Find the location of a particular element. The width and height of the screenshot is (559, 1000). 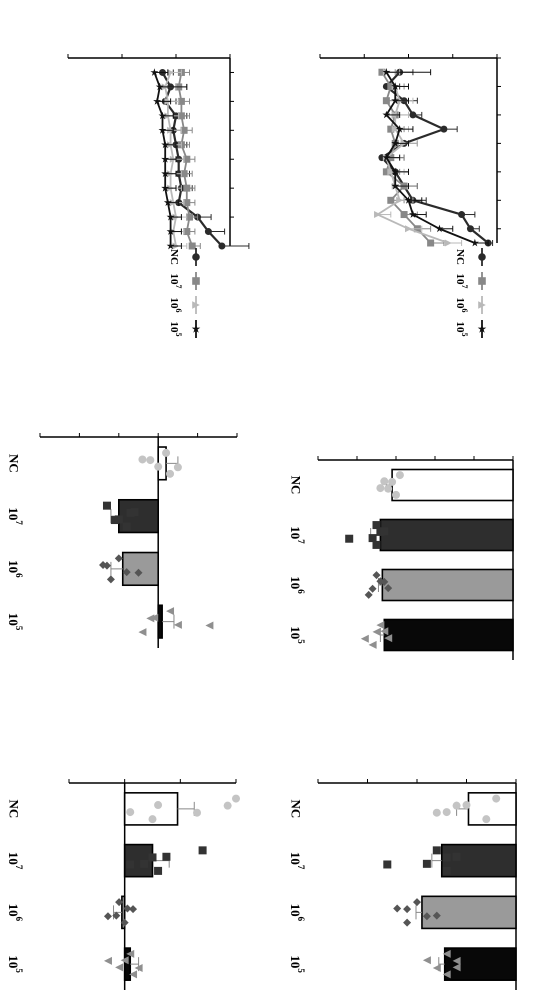

panel-f: NC 107 106 105 is located at coordinates (123, 884).